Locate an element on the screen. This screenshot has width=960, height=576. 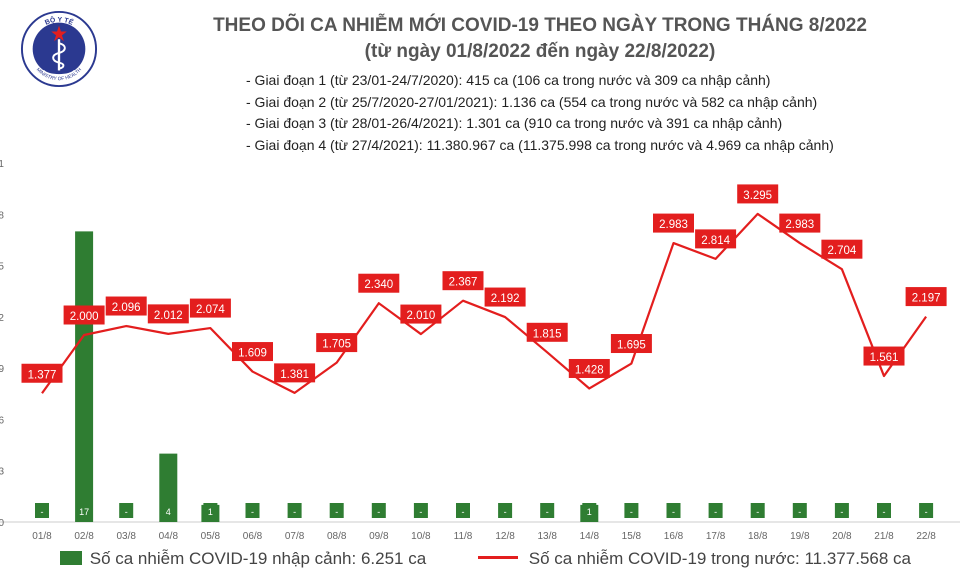
x-tick-label: 03/8 is located at coordinates (126, 536).